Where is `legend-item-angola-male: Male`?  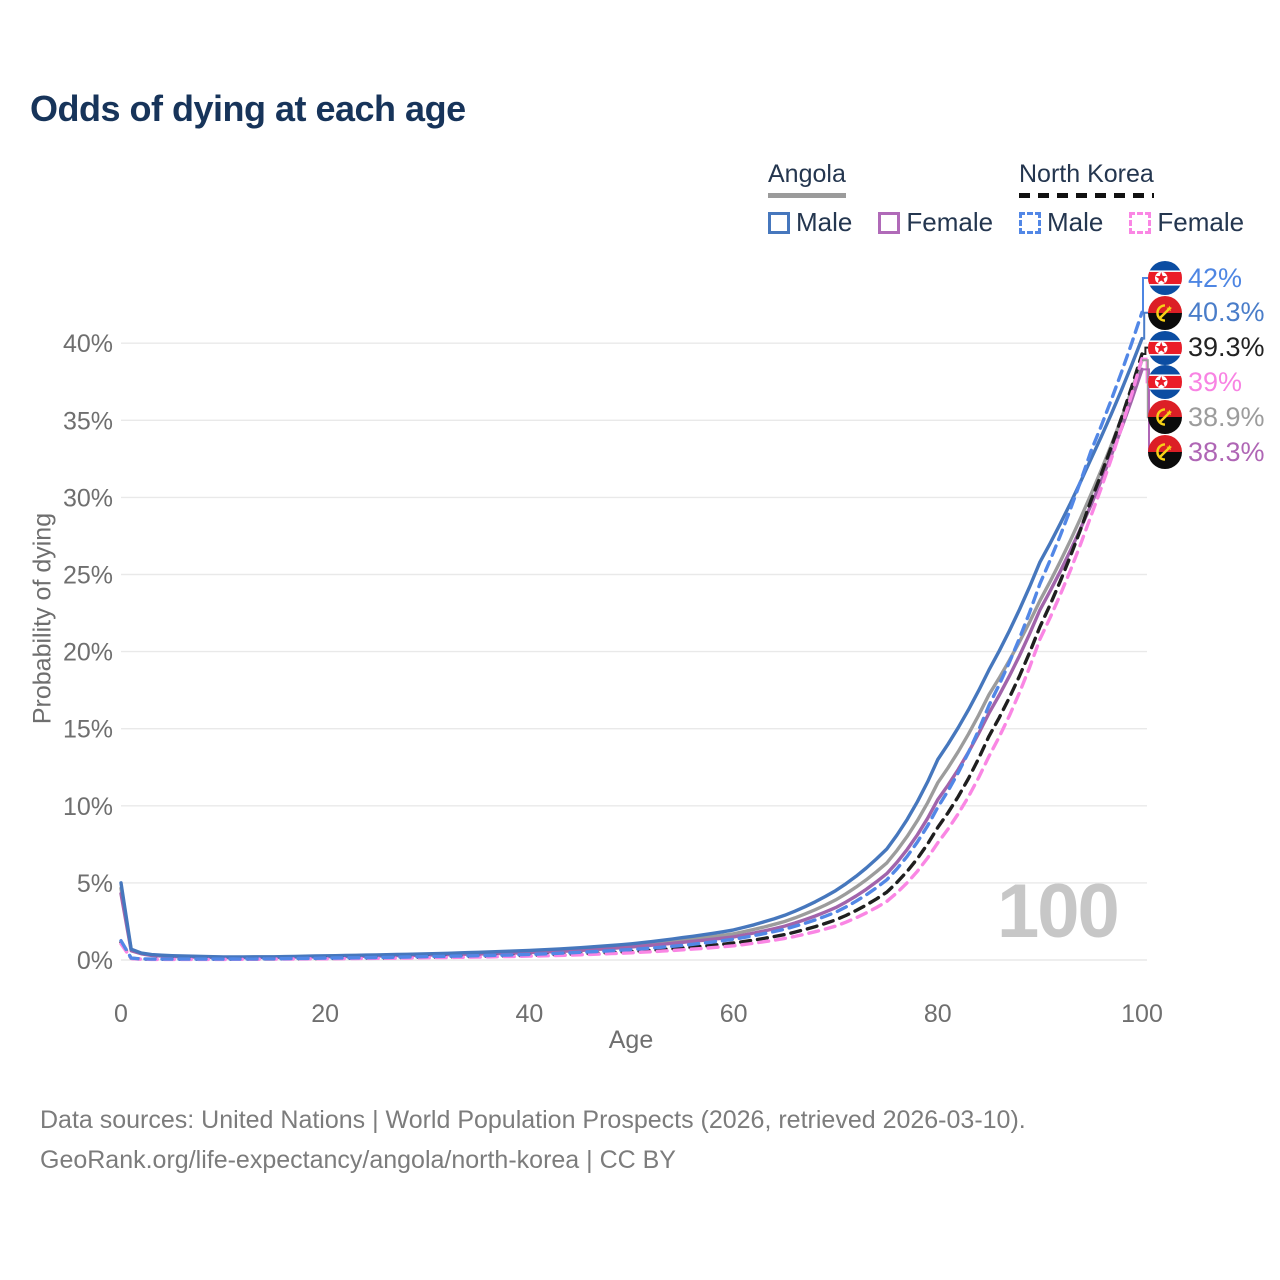 legend-item-angola-male: Male is located at coordinates (810, 222).